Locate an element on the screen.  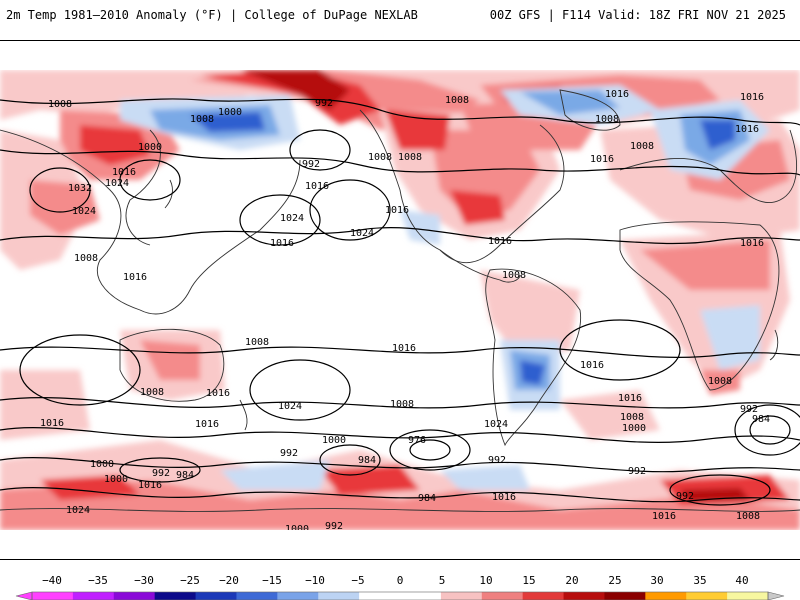
scale-tick: 15 is located at coordinates (528, 580).